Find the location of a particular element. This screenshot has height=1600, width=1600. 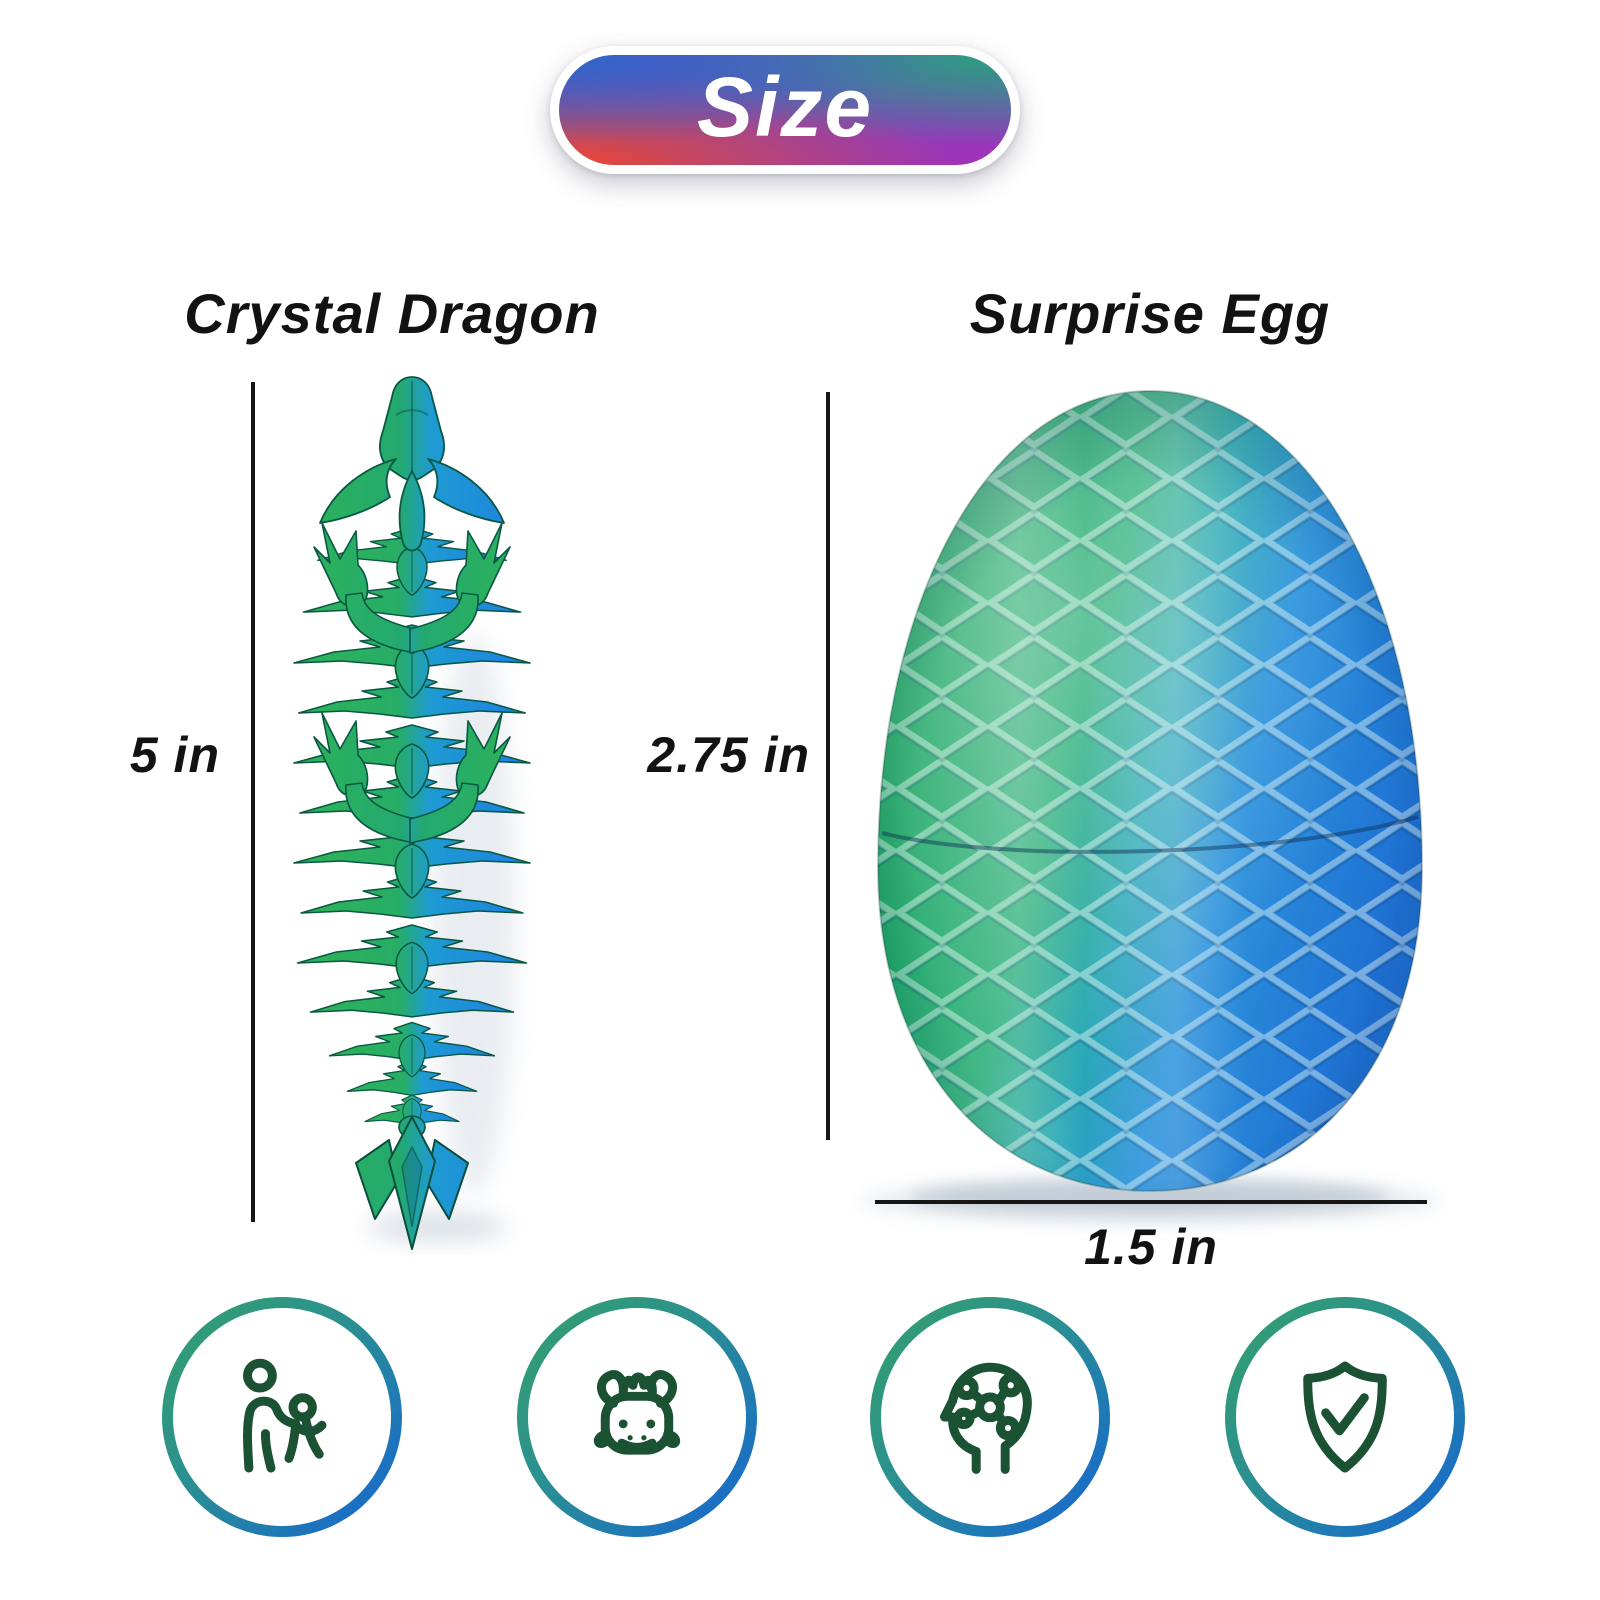

feature-badge-dragon is located at coordinates (637, 1417).